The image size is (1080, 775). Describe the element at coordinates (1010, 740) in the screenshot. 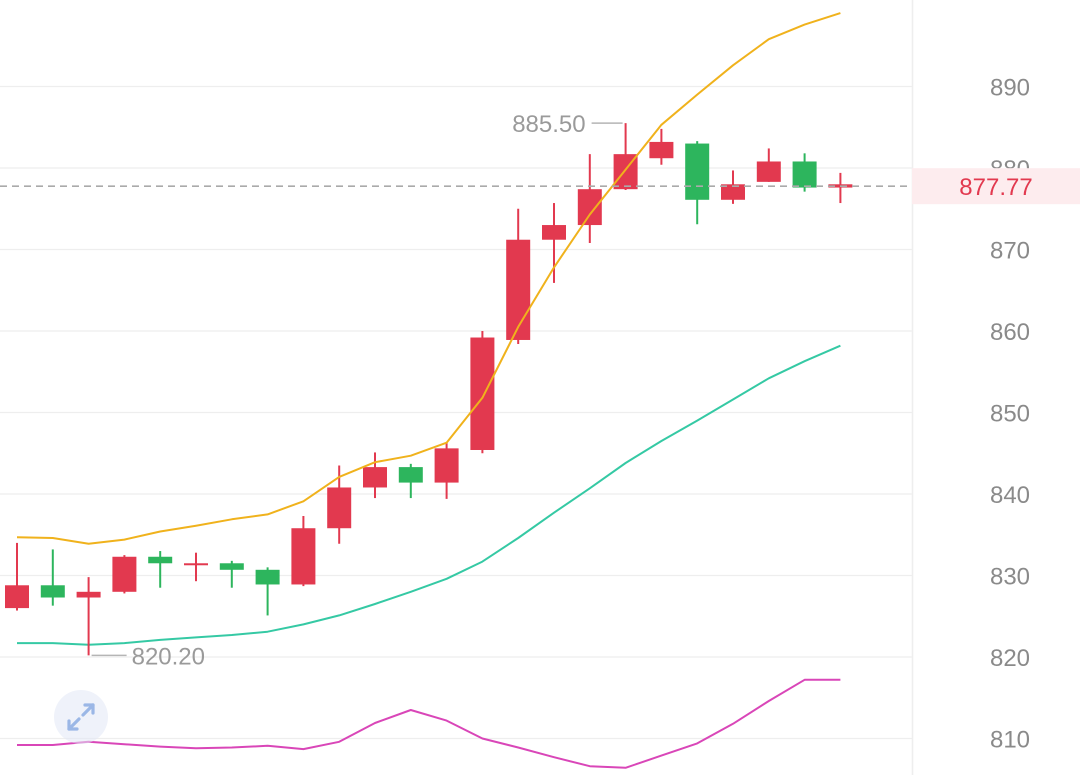

I see `y-tick-label: 810` at that location.